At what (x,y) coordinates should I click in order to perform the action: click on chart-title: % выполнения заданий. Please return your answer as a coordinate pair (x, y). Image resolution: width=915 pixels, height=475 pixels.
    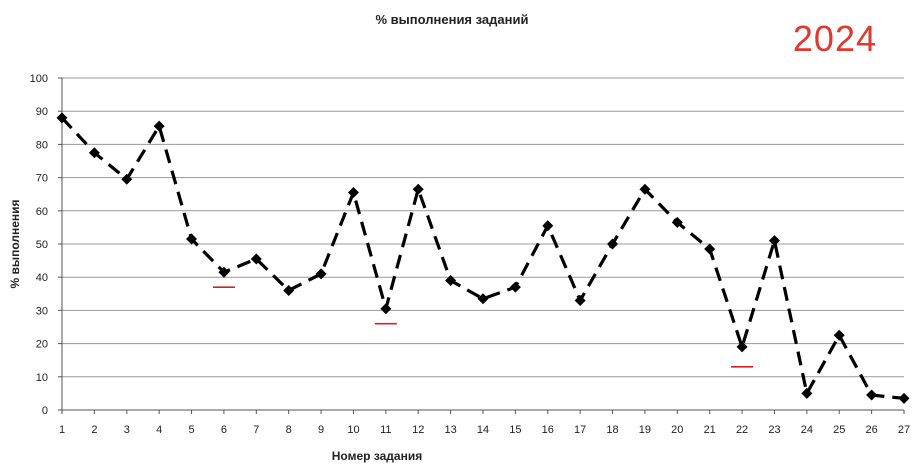
    Looking at the image, I should click on (452, 19).